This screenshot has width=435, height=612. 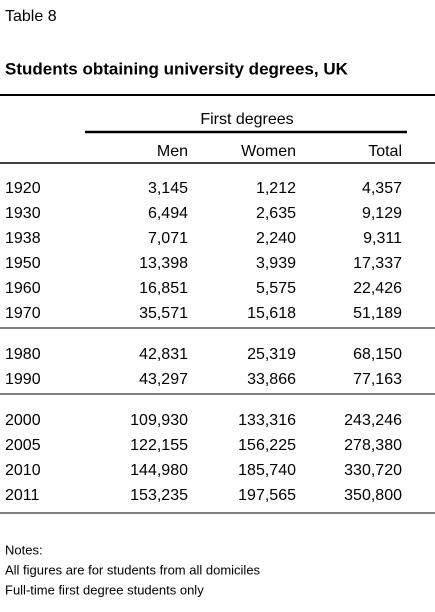 I want to click on cell-value: 17,337, so click(x=377, y=263).